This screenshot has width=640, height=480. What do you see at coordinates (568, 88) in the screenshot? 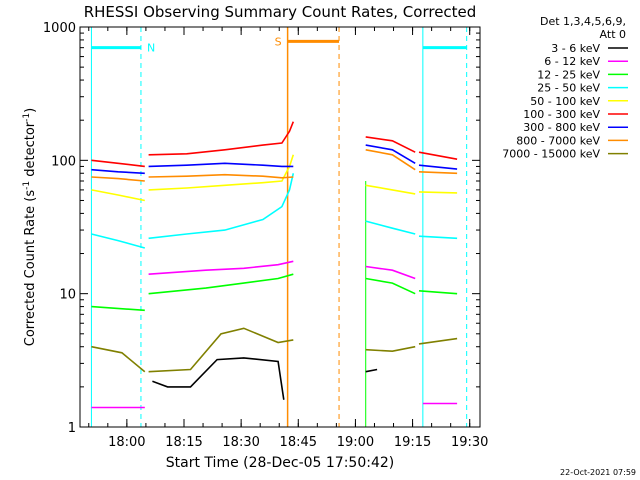
I see `legend-entry-label: 25 - 50 keV` at bounding box center [568, 88].